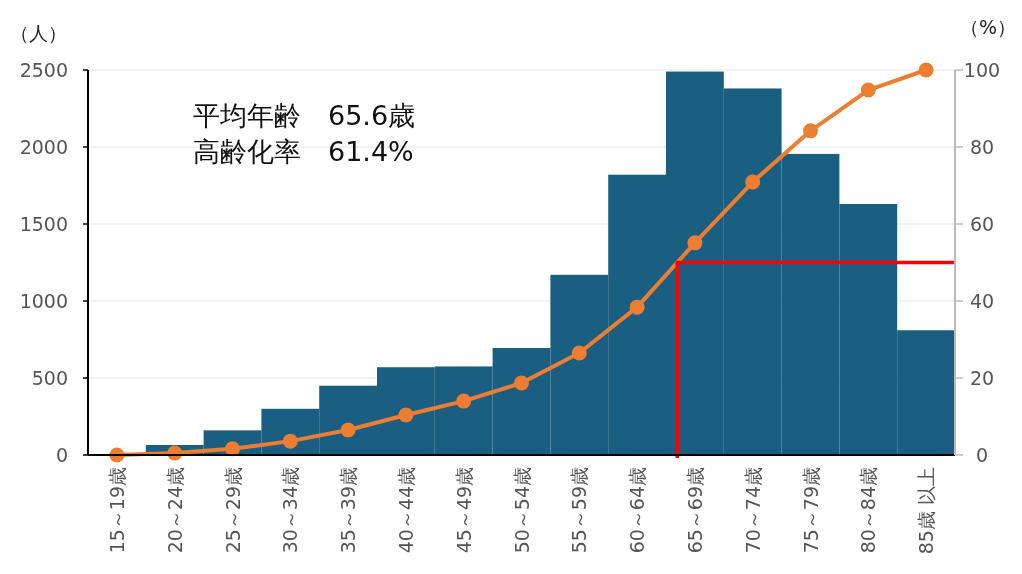  I want to click on annotation: 高齢化率 61.4%, so click(303, 151).